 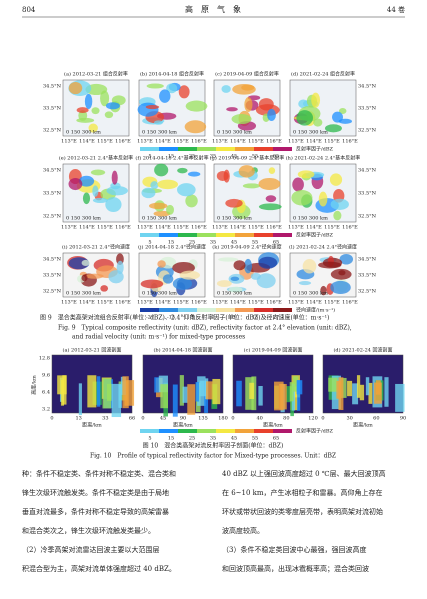 I want to click on body-line: 种：条件不稳定类、条件对称不稳定类、混合类和, so click(x=99, y=473).